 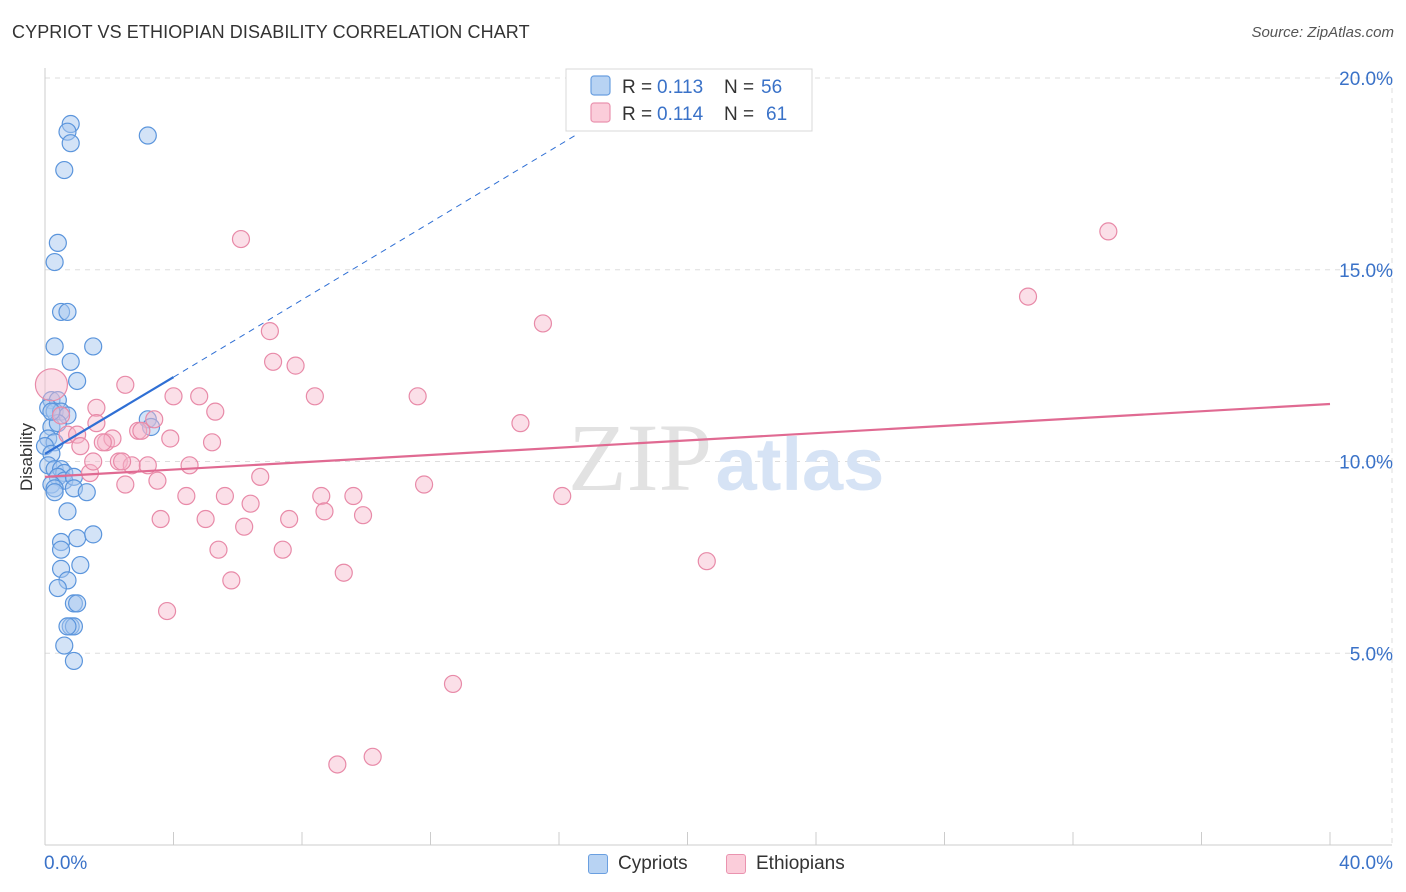 What do you see at coordinates (1366, 79) in the screenshot?
I see `y-tick-label: 20.0%` at bounding box center [1366, 79].